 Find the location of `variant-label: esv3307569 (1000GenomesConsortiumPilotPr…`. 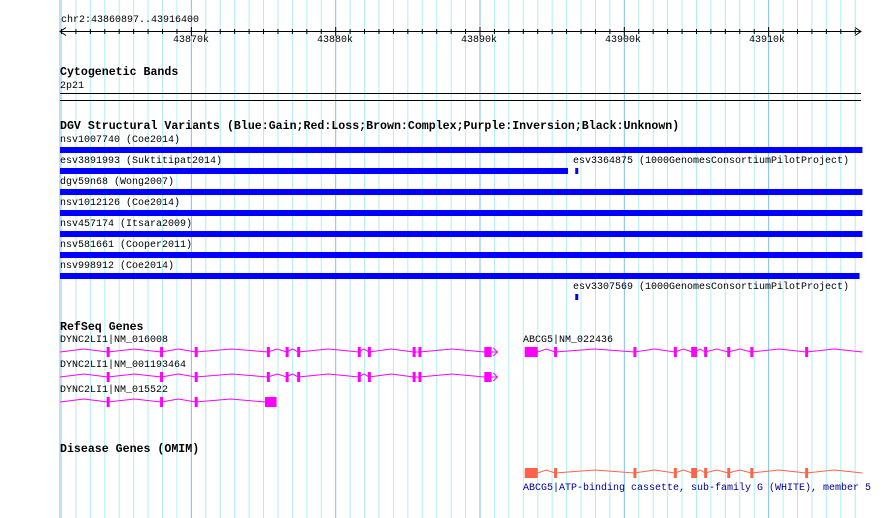

variant-label: esv3307569 (1000GenomesConsortiumPilotPr… is located at coordinates (711, 287).